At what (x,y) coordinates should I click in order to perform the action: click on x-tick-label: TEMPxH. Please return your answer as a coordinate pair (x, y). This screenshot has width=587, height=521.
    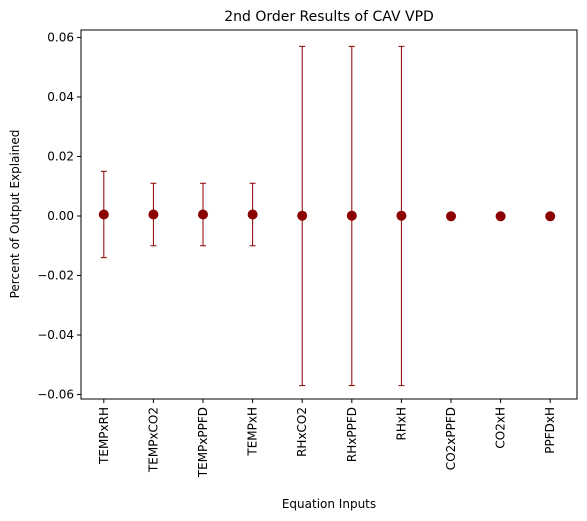
    Looking at the image, I should click on (253, 432).